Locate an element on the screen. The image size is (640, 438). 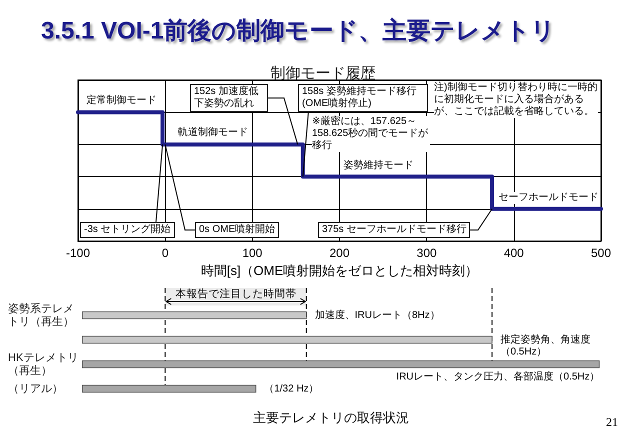
text: 21 is located at coordinates (612, 422).